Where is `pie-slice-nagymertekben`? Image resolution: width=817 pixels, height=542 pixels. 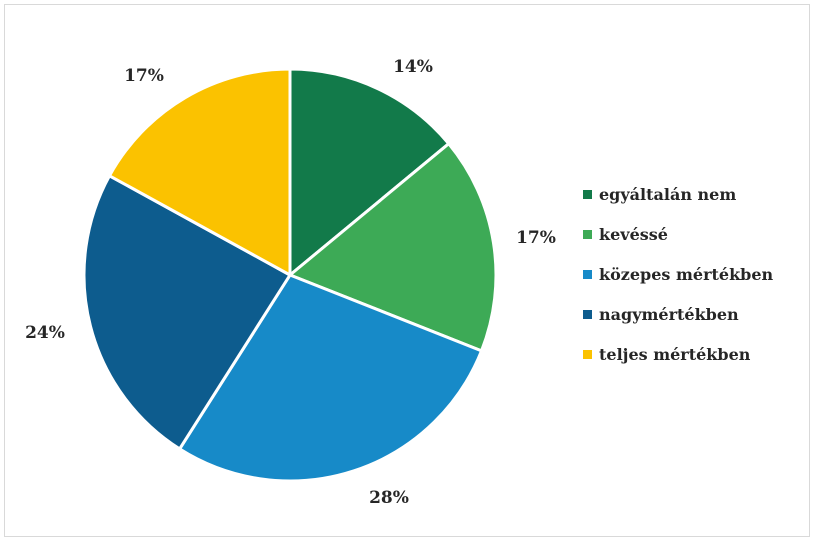 pie-slice-nagymertekben is located at coordinates (187, 312).